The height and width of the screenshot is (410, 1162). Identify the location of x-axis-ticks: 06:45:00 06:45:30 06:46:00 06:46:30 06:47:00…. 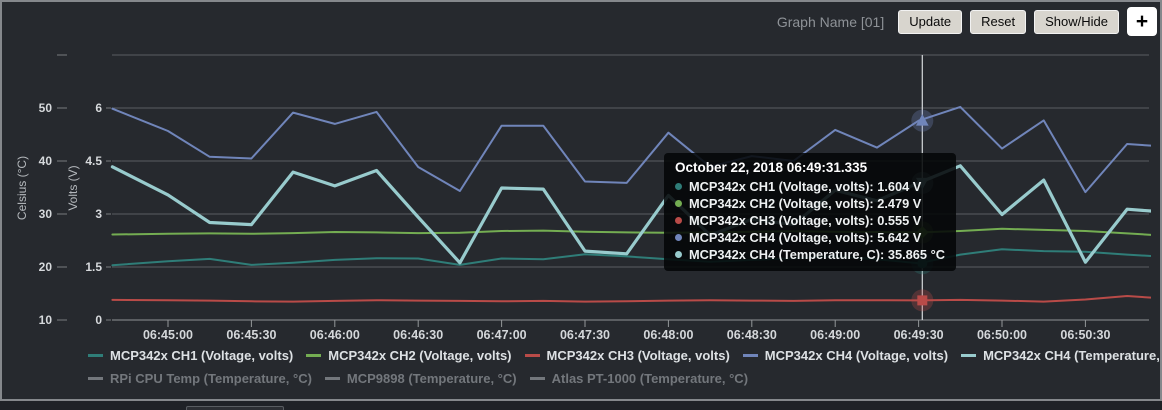
(626, 331).